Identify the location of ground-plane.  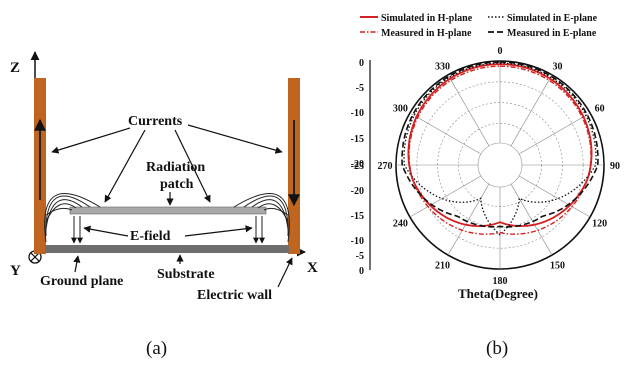
(167, 249).